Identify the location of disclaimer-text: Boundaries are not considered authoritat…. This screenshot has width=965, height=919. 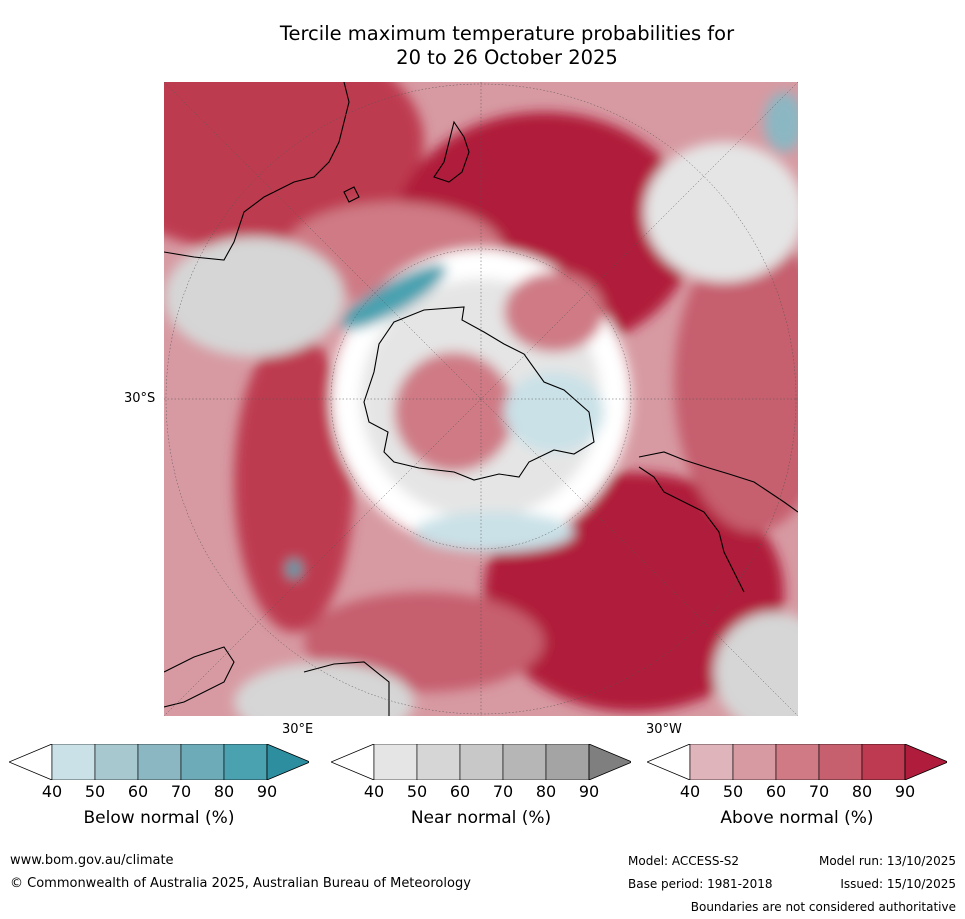
(823, 907).